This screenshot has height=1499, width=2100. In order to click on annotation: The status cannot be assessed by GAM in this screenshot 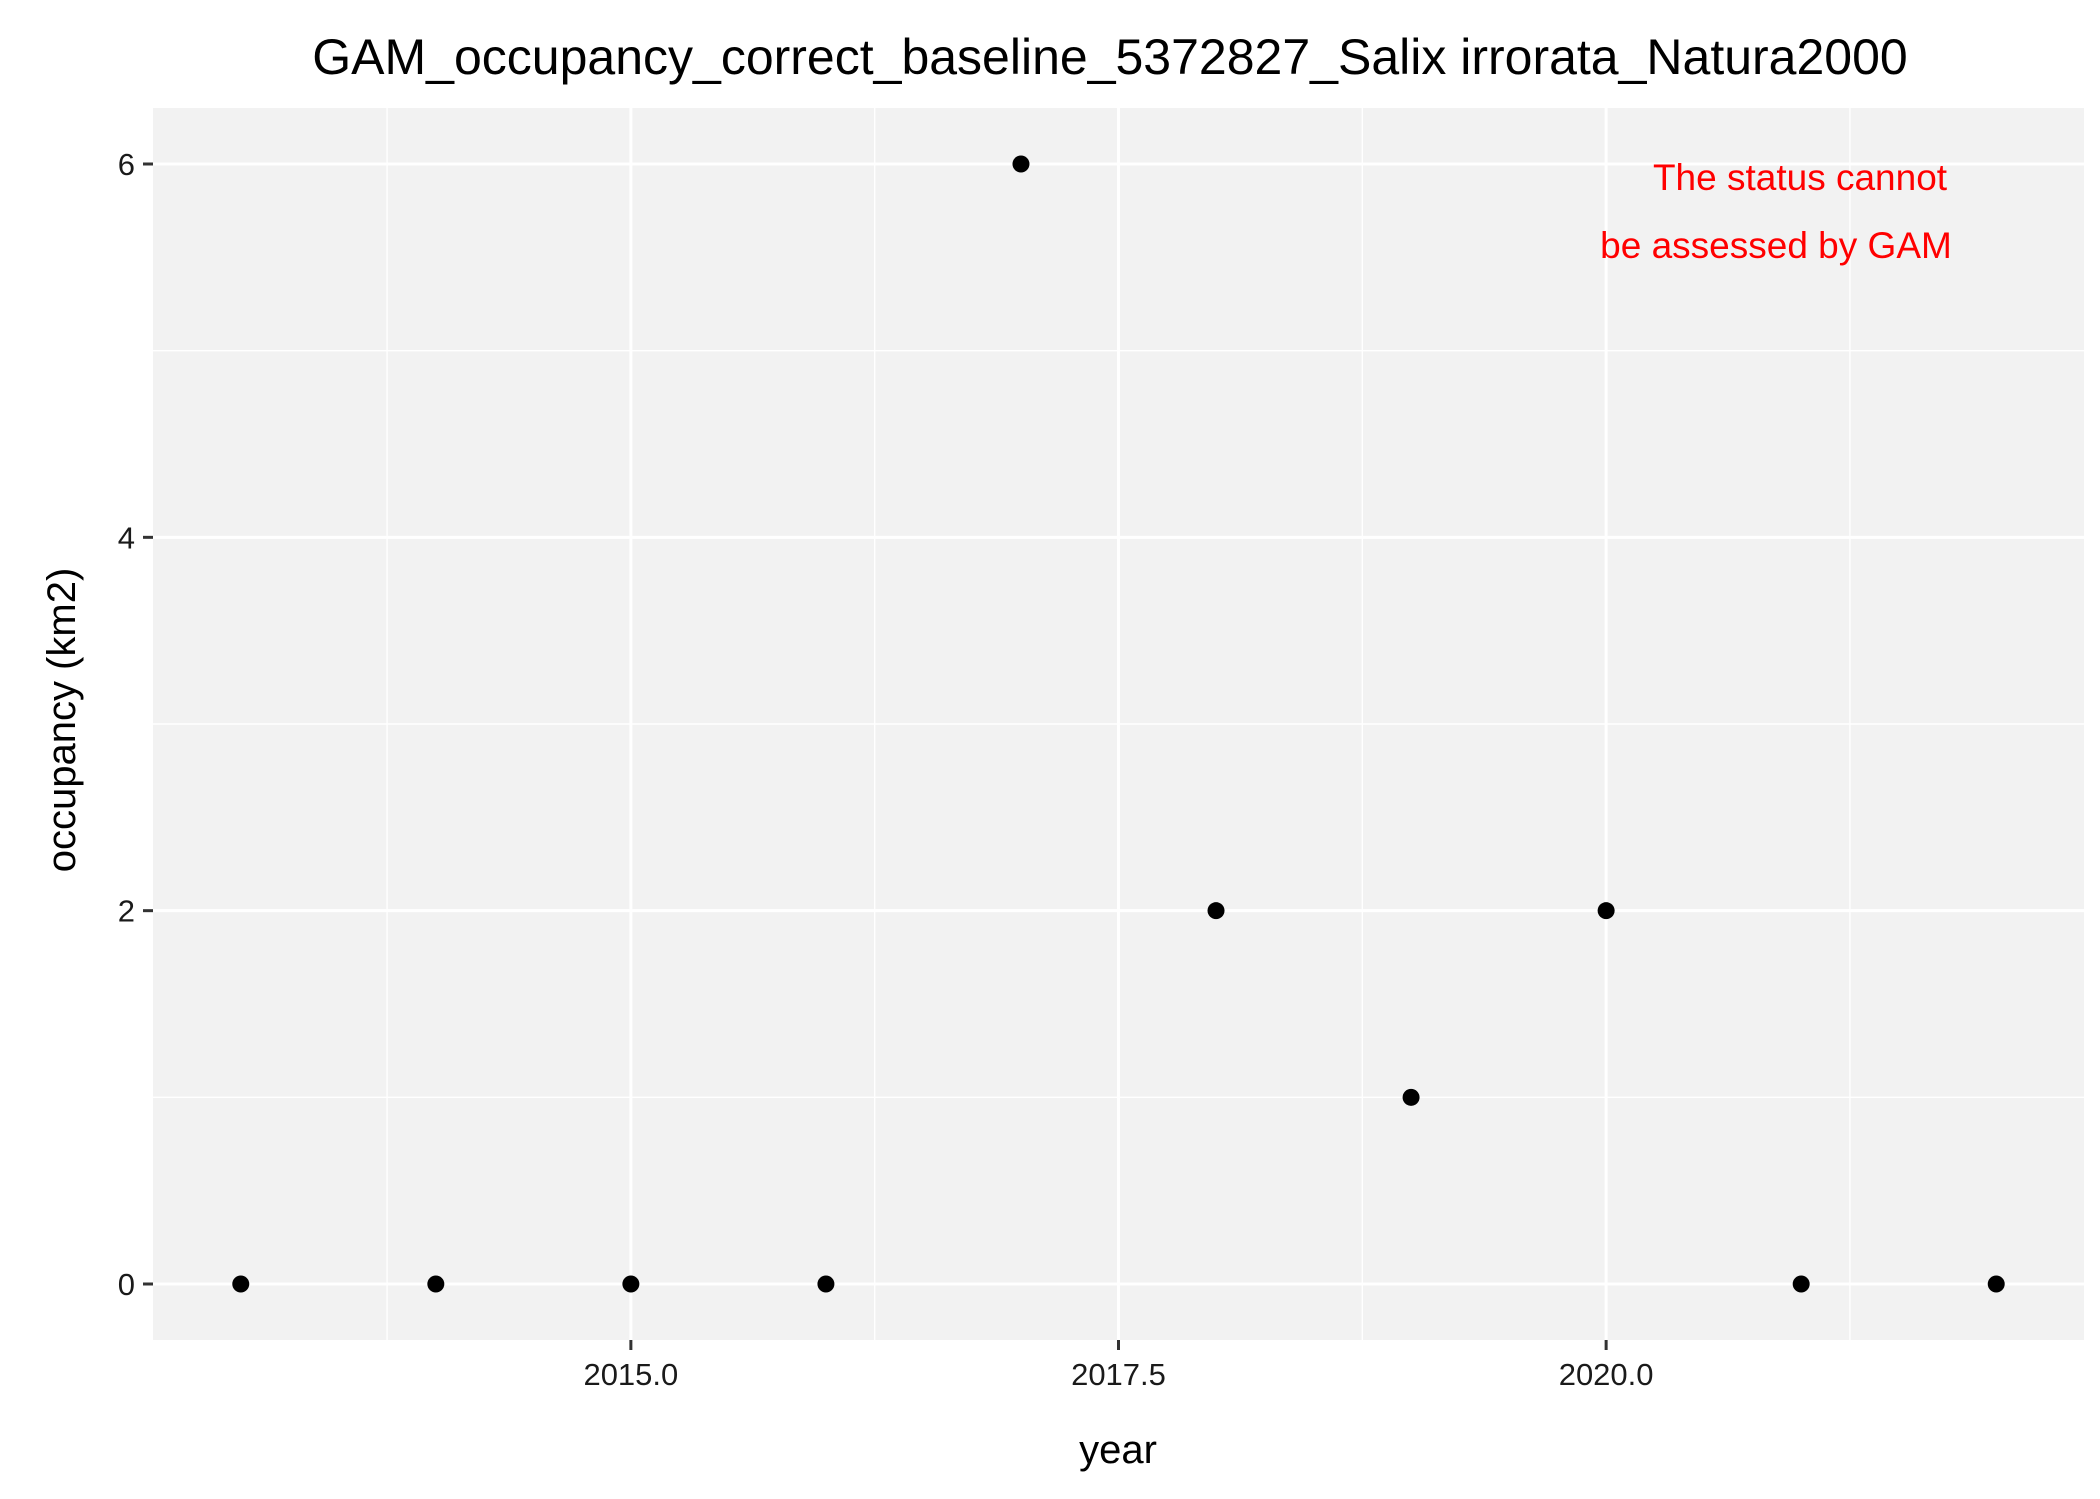, I will do `click(1776, 211)`.